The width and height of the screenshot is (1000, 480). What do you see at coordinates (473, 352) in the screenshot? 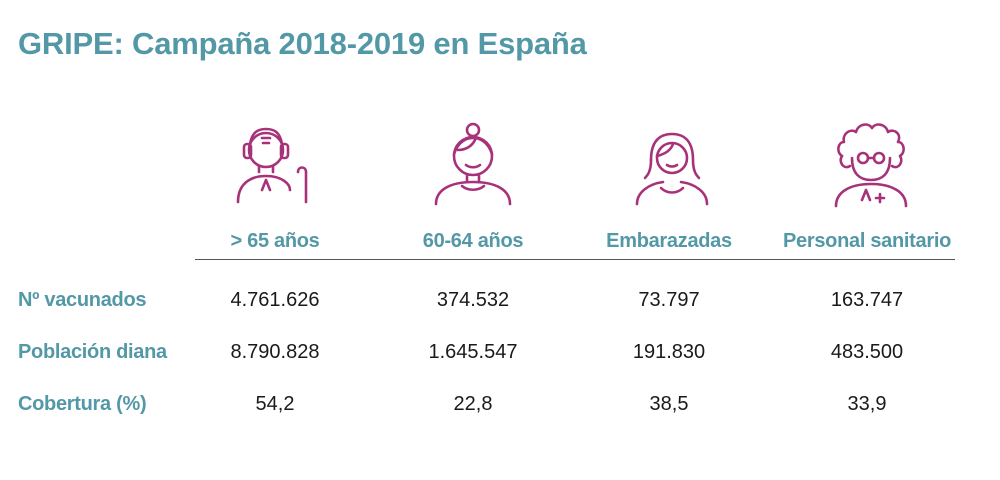
I see `table-cell: 1.645.547` at bounding box center [473, 352].